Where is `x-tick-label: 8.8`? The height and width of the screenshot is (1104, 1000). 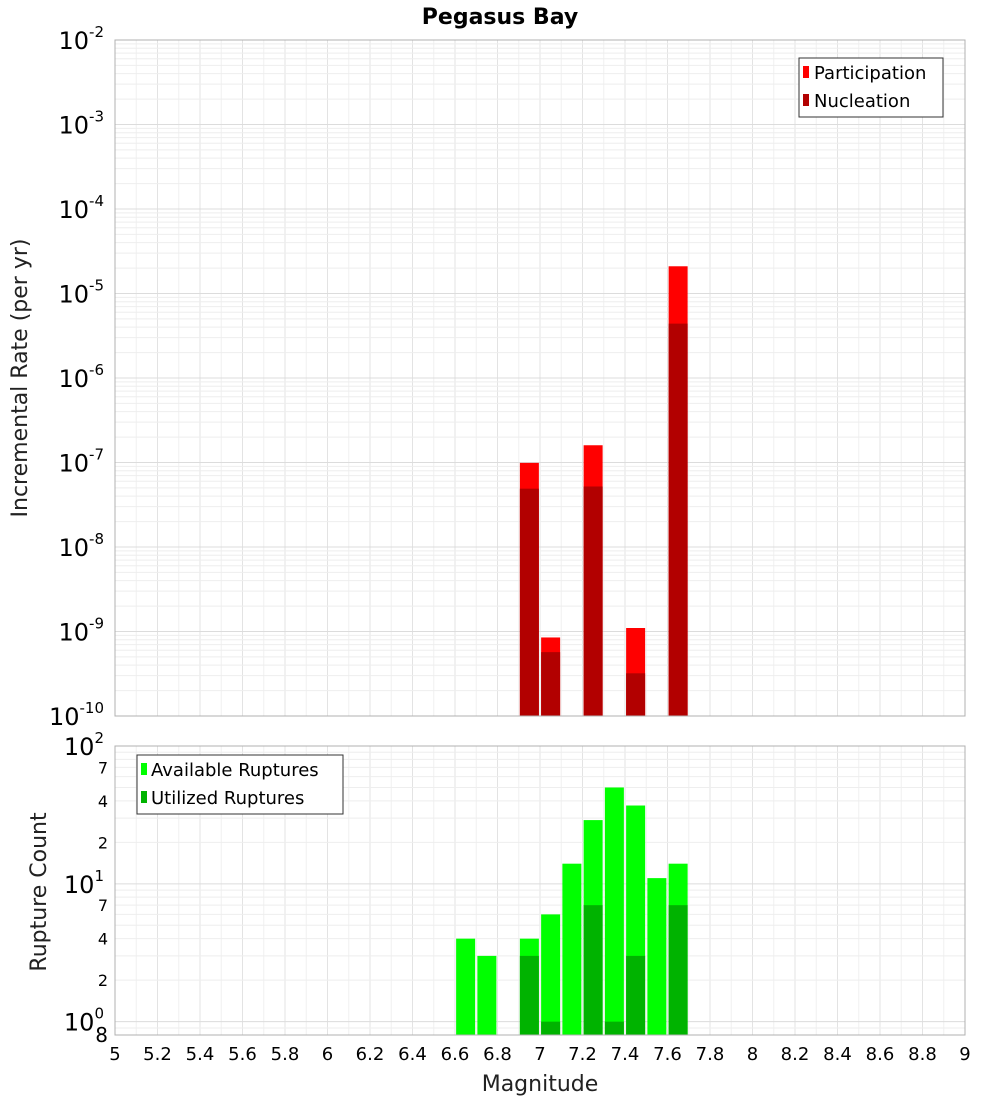 x-tick-label: 8.8 is located at coordinates (922, 1054).